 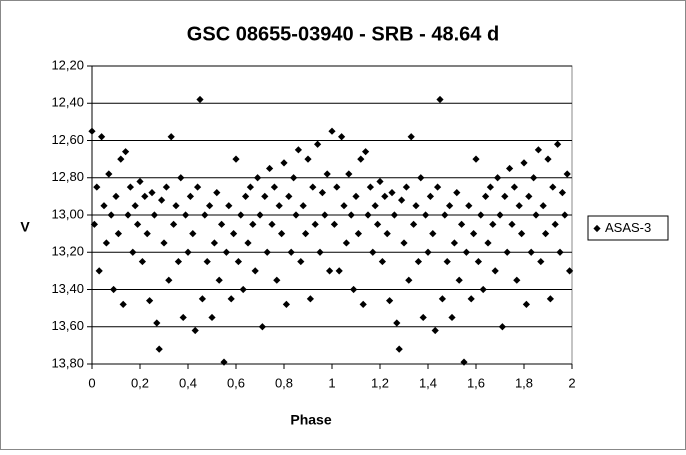 I want to click on legend-label: ASAS-3, so click(x=628, y=227).